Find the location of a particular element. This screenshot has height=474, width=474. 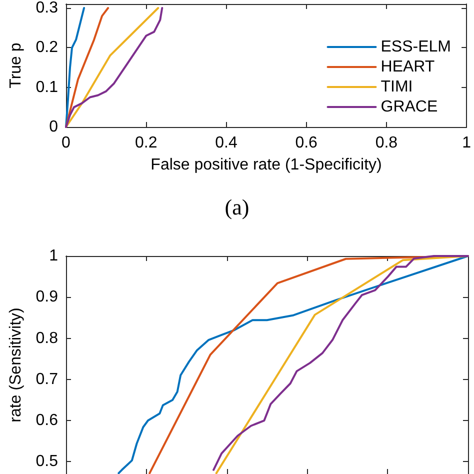

y-tick-label: 0 is located at coordinates (53, 127).